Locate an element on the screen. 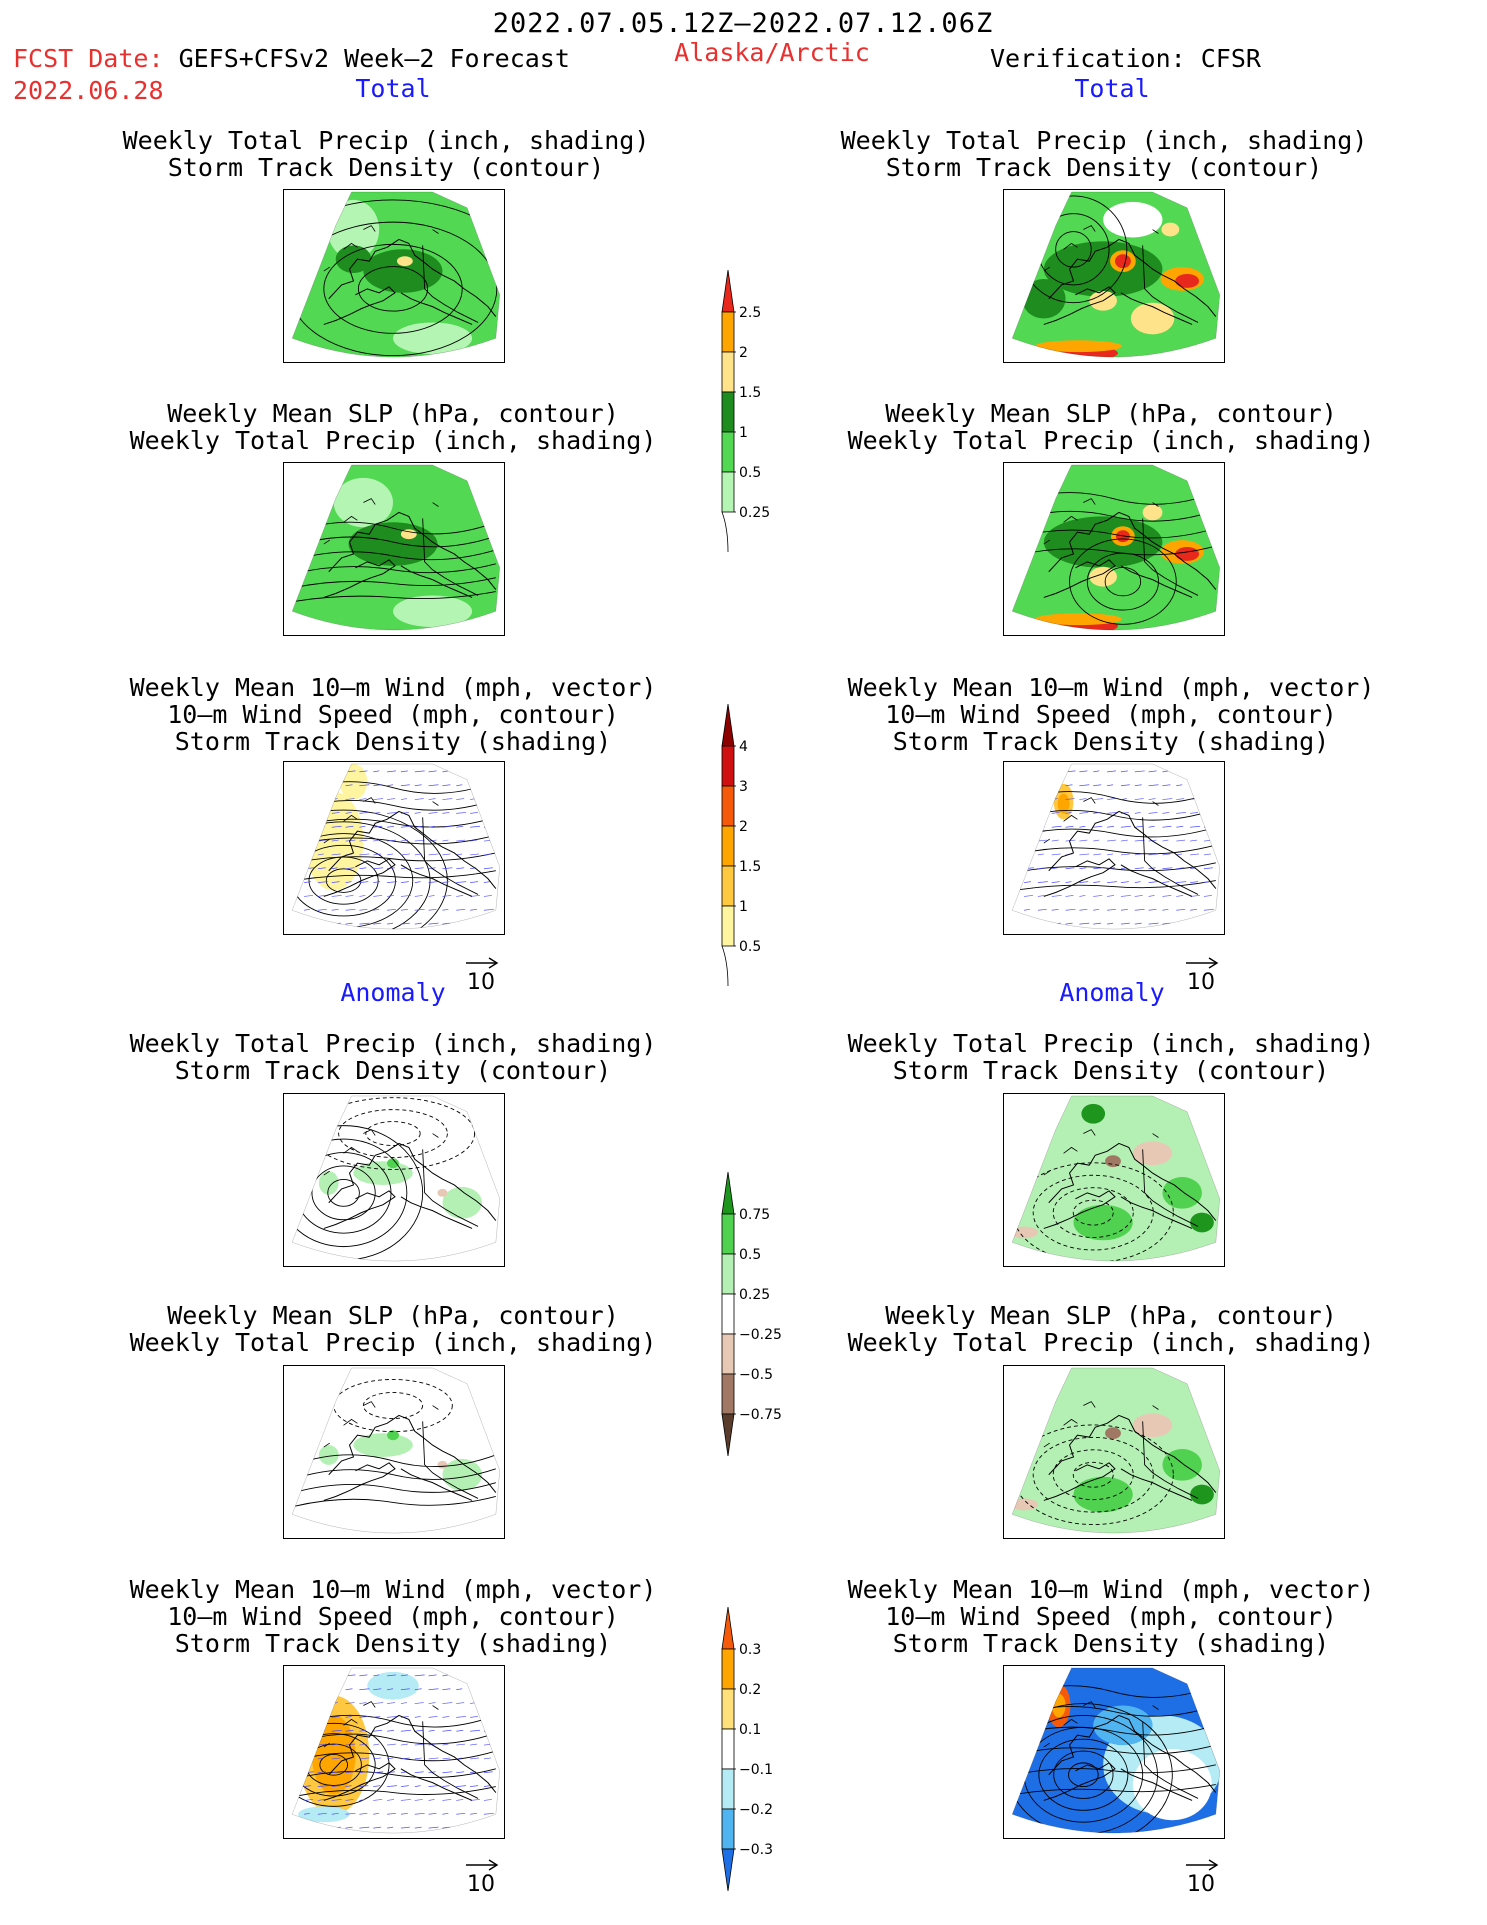 The height and width of the screenshot is (1925, 1487). title-line: 10–m Wind Speed (mph, contour) is located at coordinates (393, 1616).